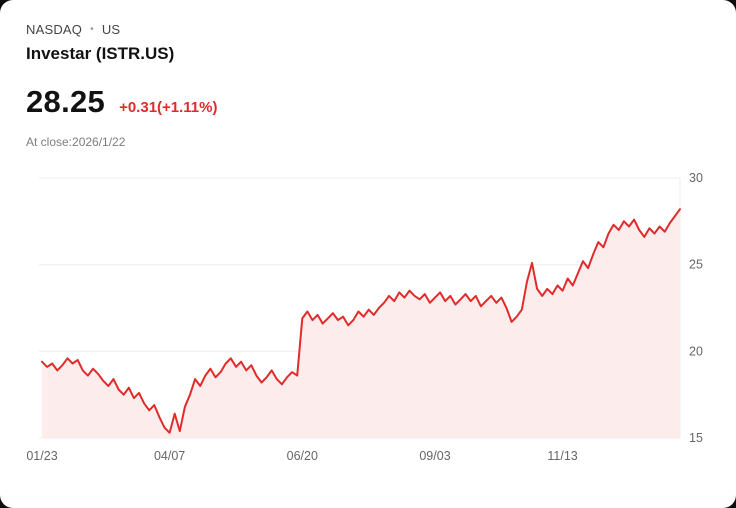  Describe the element at coordinates (696, 351) in the screenshot. I see `svg-text: 20` at that location.